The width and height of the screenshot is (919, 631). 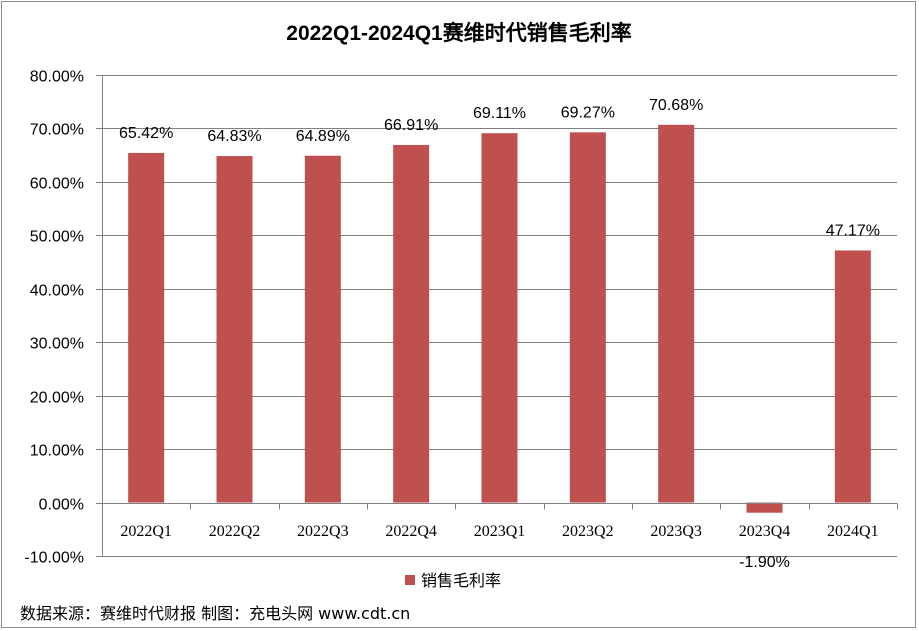 I want to click on y-tick-label: 10.00%, so click(x=57, y=451).